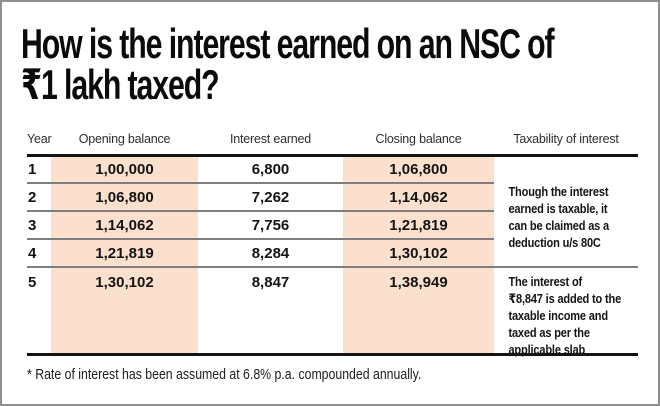  Describe the element at coordinates (288, 43) in the screenshot. I see `page-title-line-1: How is the interest earned on an NSC of` at that location.